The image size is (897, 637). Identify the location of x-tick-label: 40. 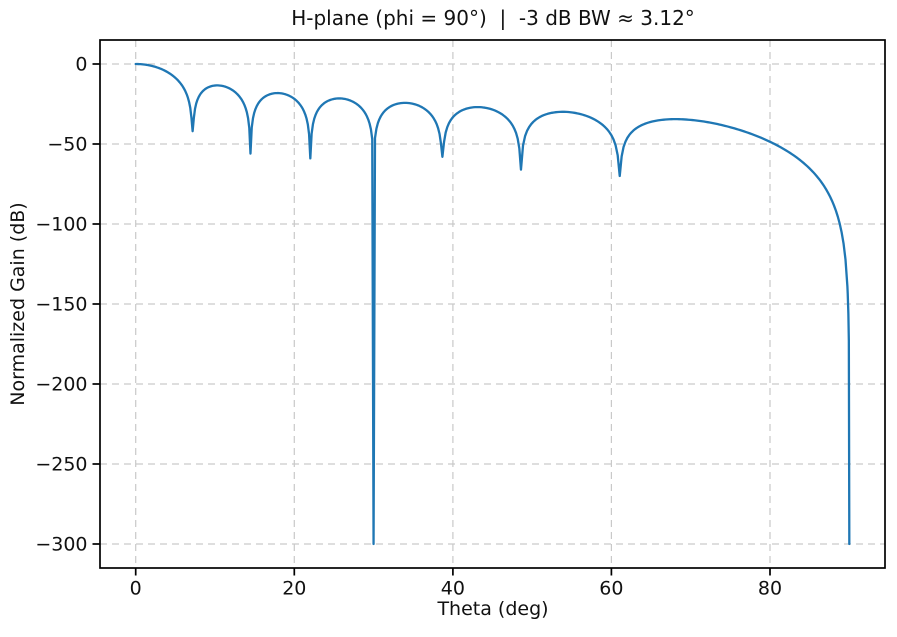
(453, 589).